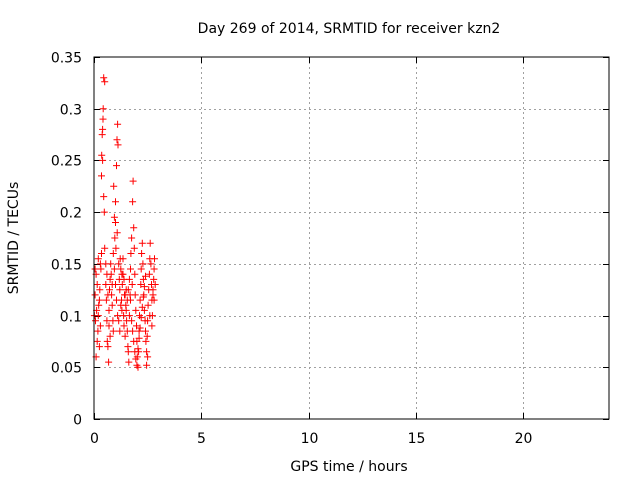  I want to click on x-tick-label: 0, so click(94, 439).